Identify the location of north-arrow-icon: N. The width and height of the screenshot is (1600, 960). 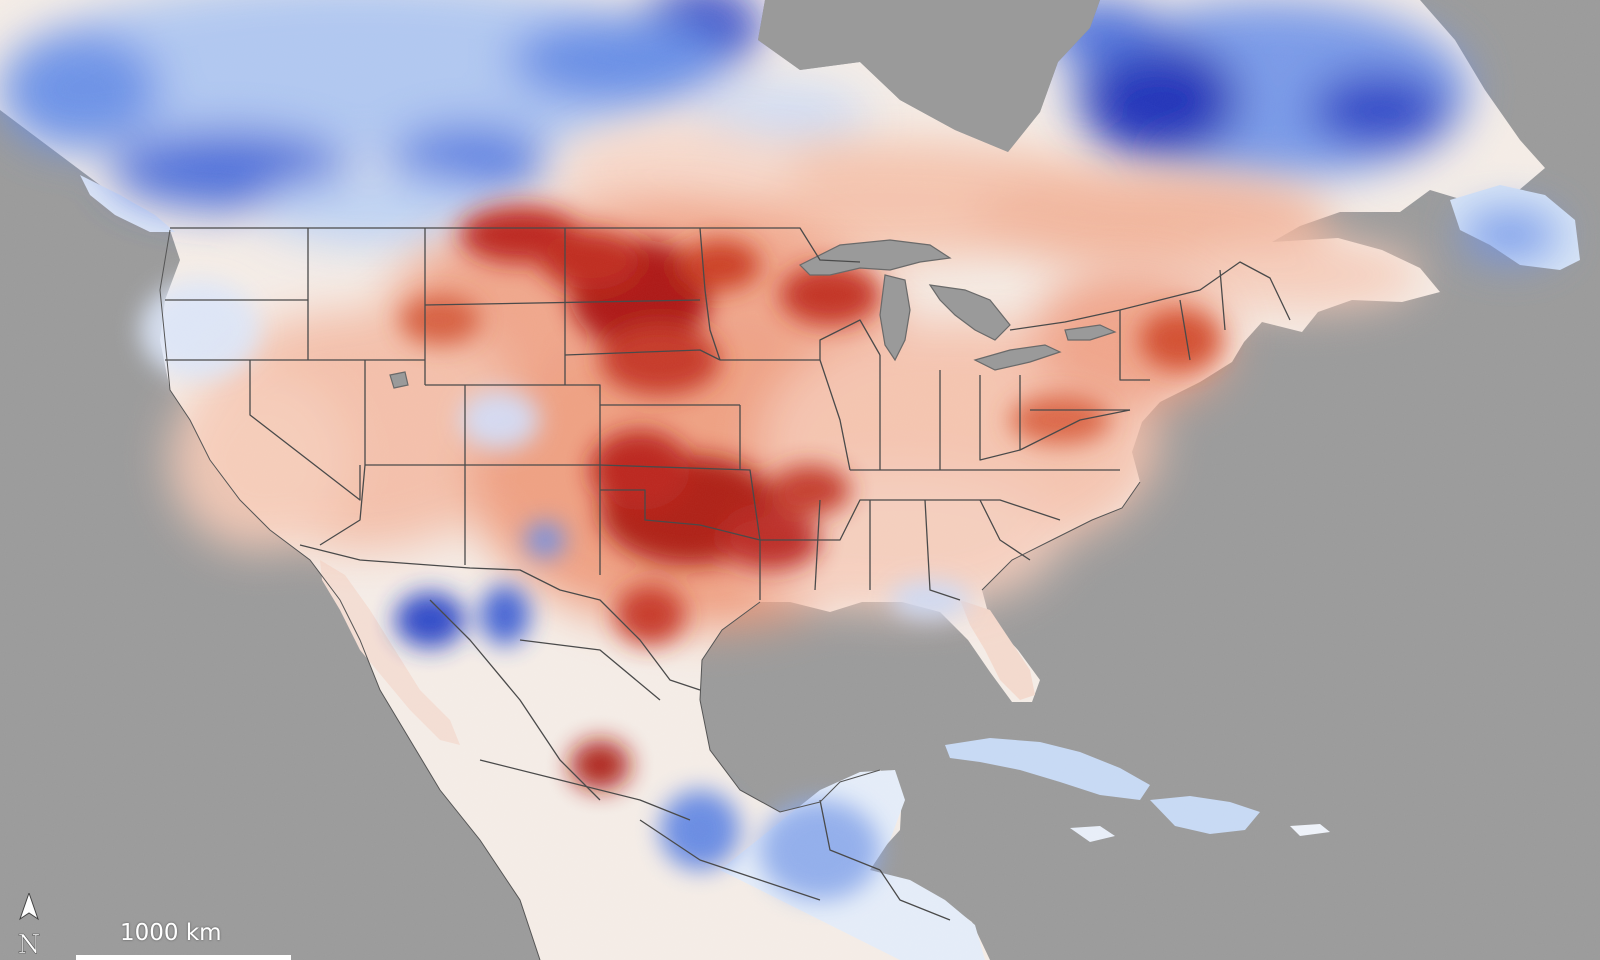
(29, 925).